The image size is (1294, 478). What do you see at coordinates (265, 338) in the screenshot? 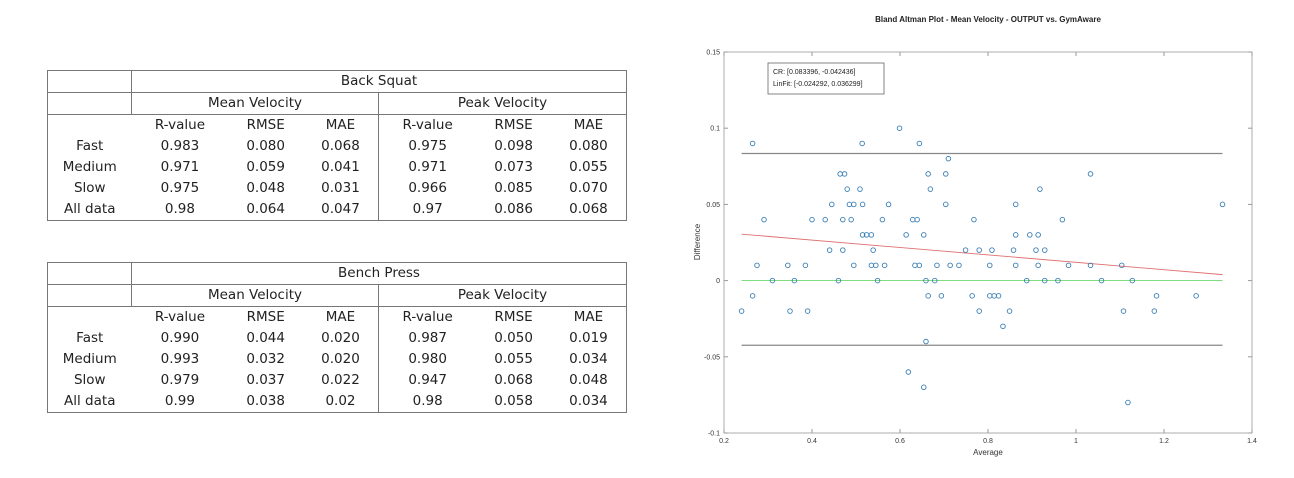
I see `table-cell: 0.044` at bounding box center [265, 338].